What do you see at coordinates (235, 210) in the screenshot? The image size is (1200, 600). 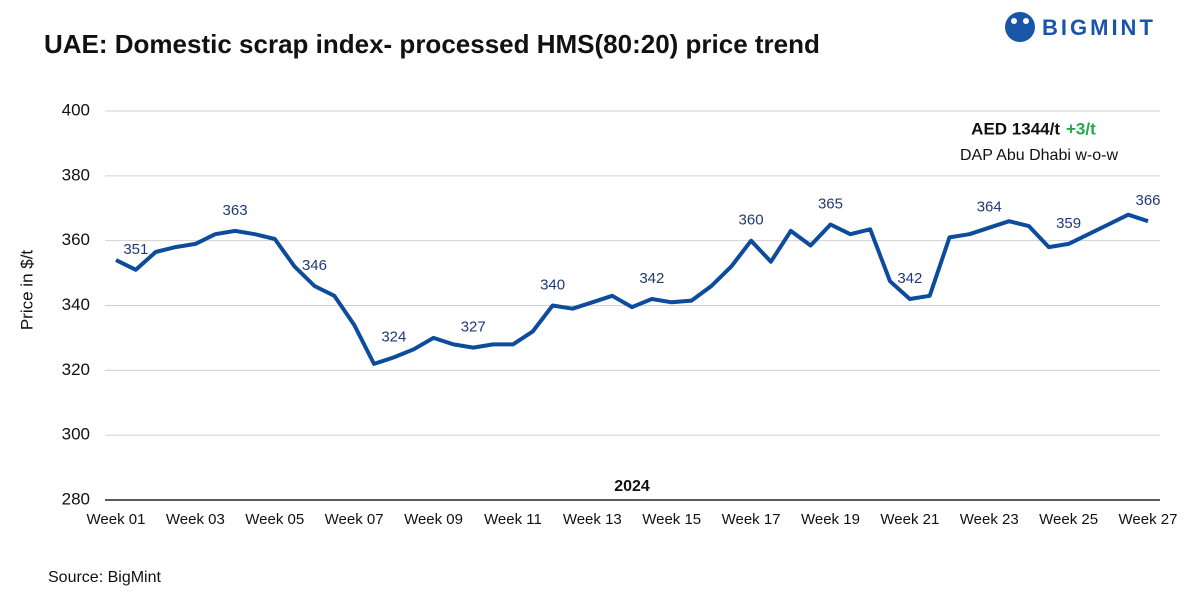 I see `data-label: 363` at bounding box center [235, 210].